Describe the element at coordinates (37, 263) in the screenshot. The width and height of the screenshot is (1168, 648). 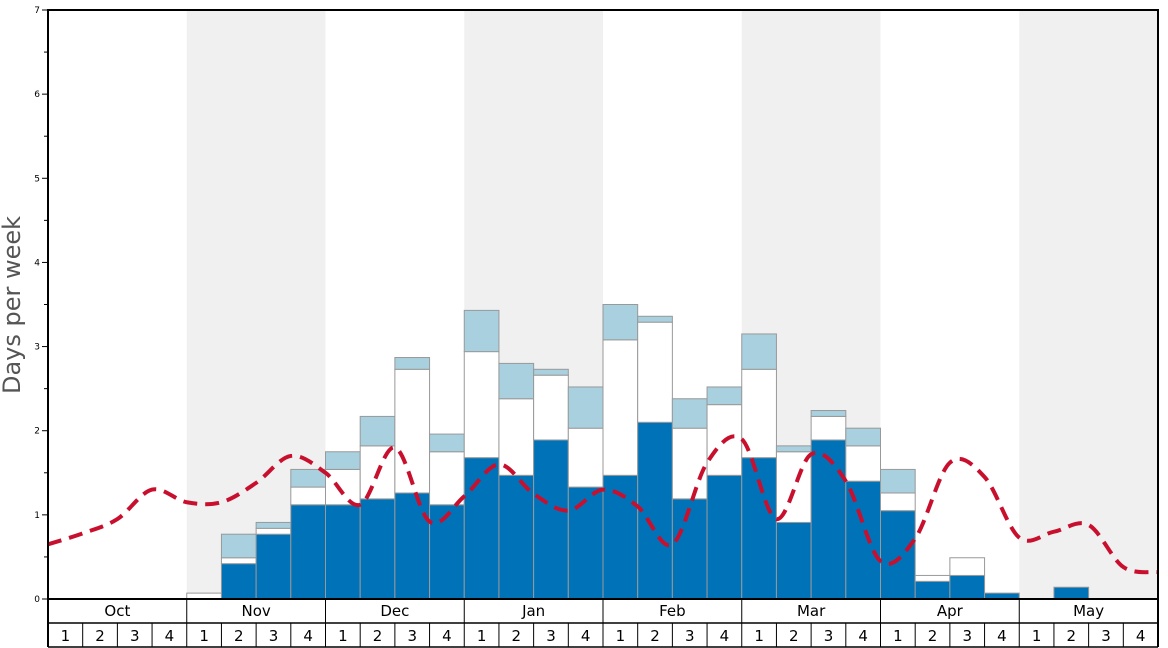
I see `y-tick-label: 4` at that location.